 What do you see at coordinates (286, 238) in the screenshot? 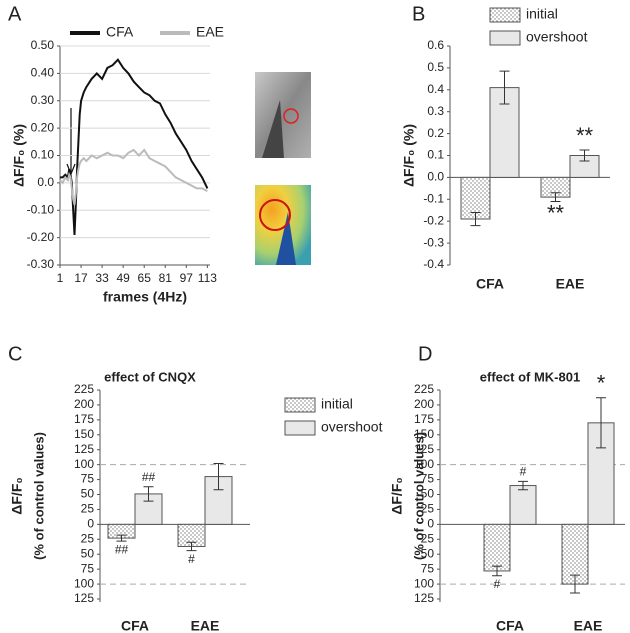
I see `electrode-heat` at bounding box center [286, 238].